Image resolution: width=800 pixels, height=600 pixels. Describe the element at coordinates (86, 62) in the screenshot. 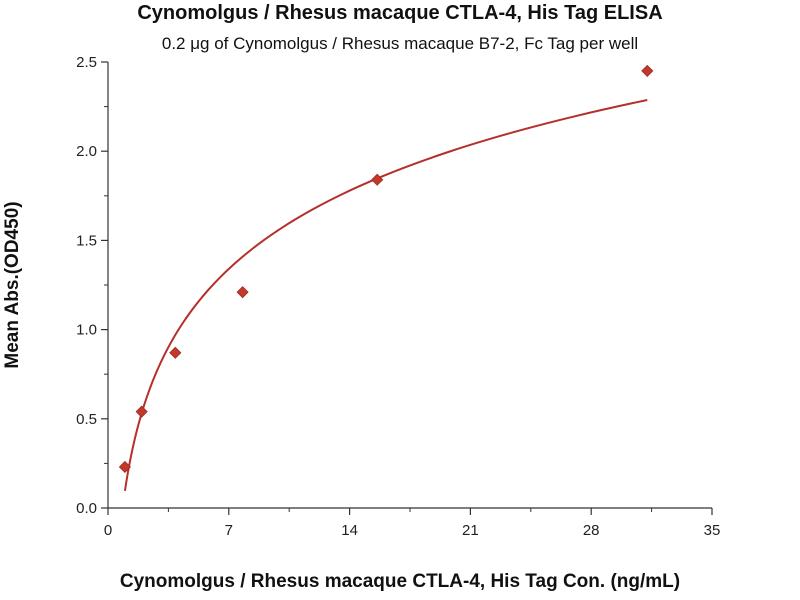

I see `y-tick-label: 2.5` at that location.